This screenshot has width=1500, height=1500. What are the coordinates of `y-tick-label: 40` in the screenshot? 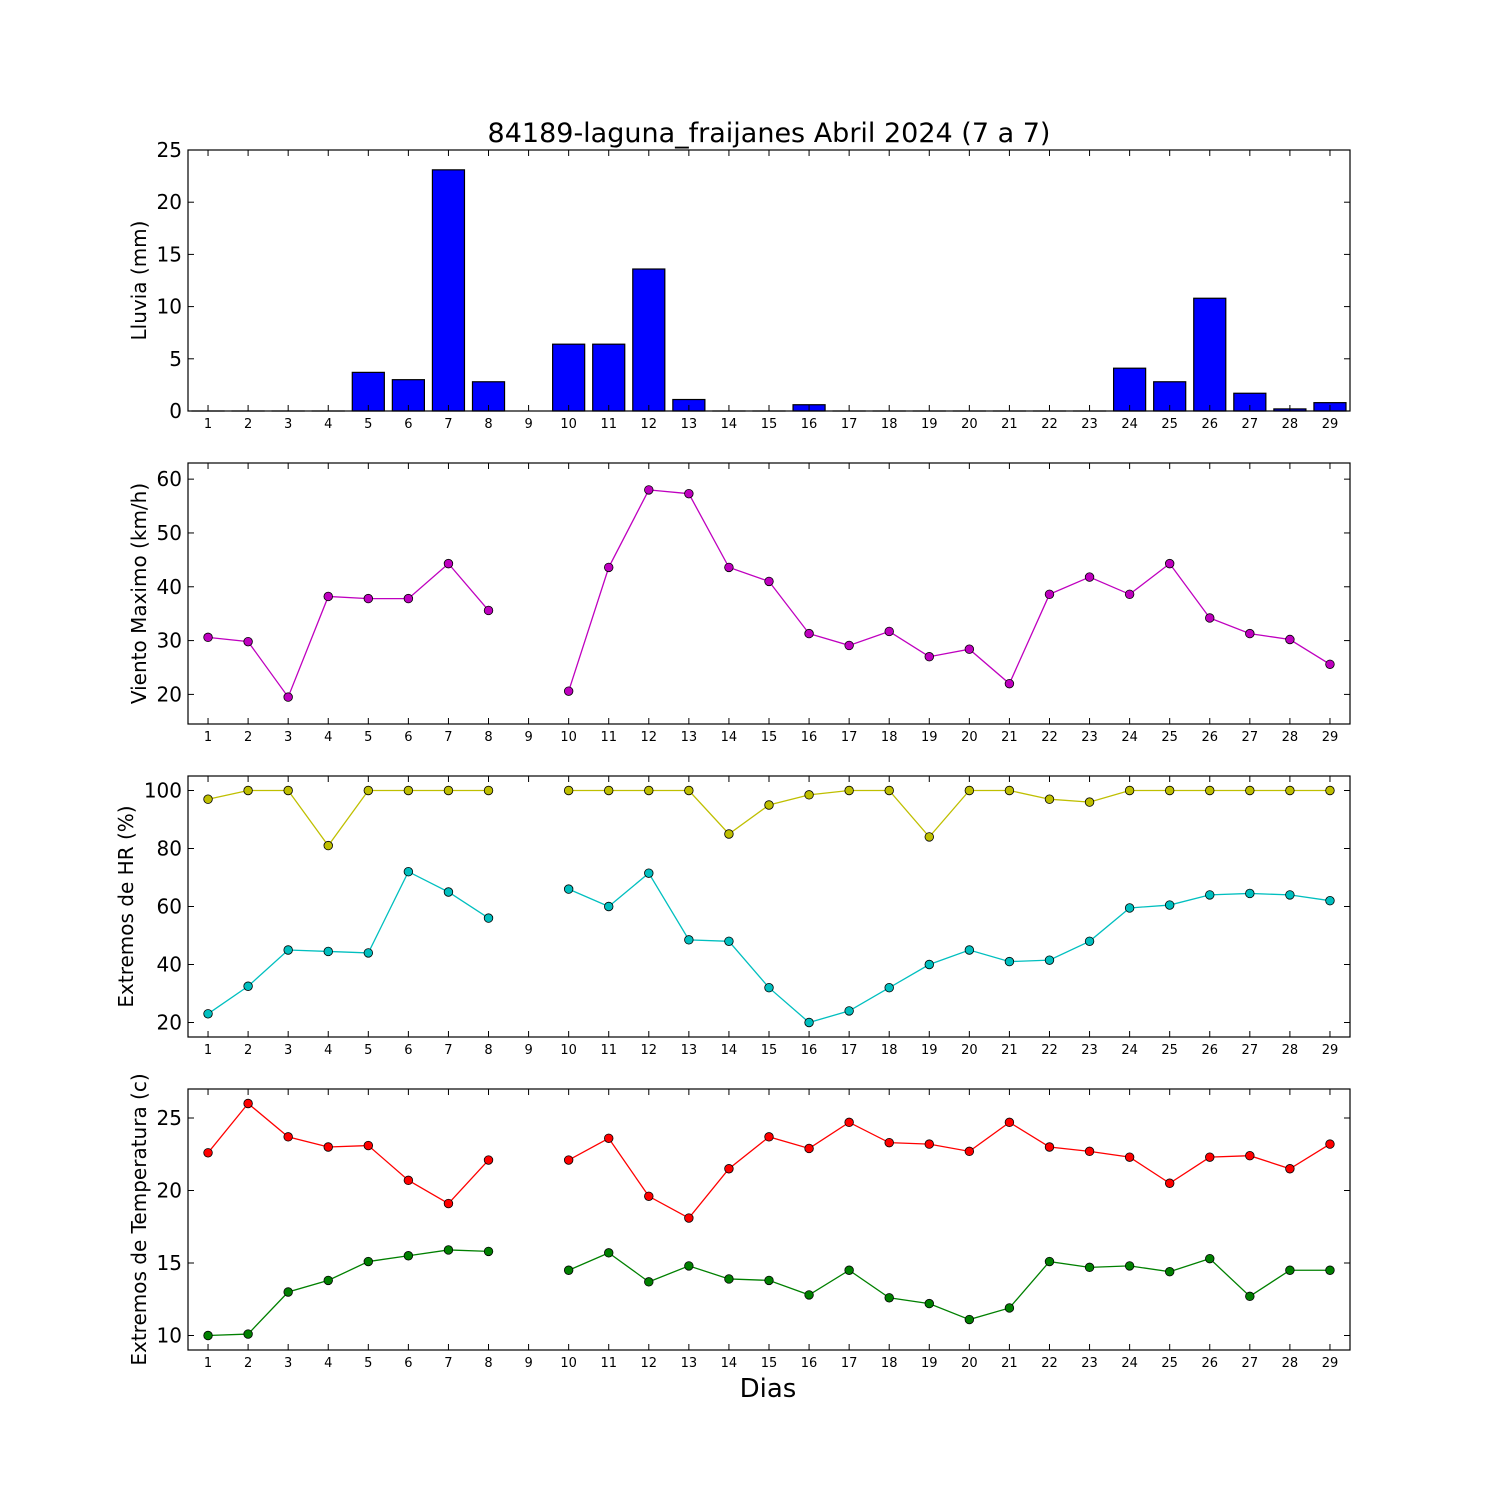 It's located at (169, 965).